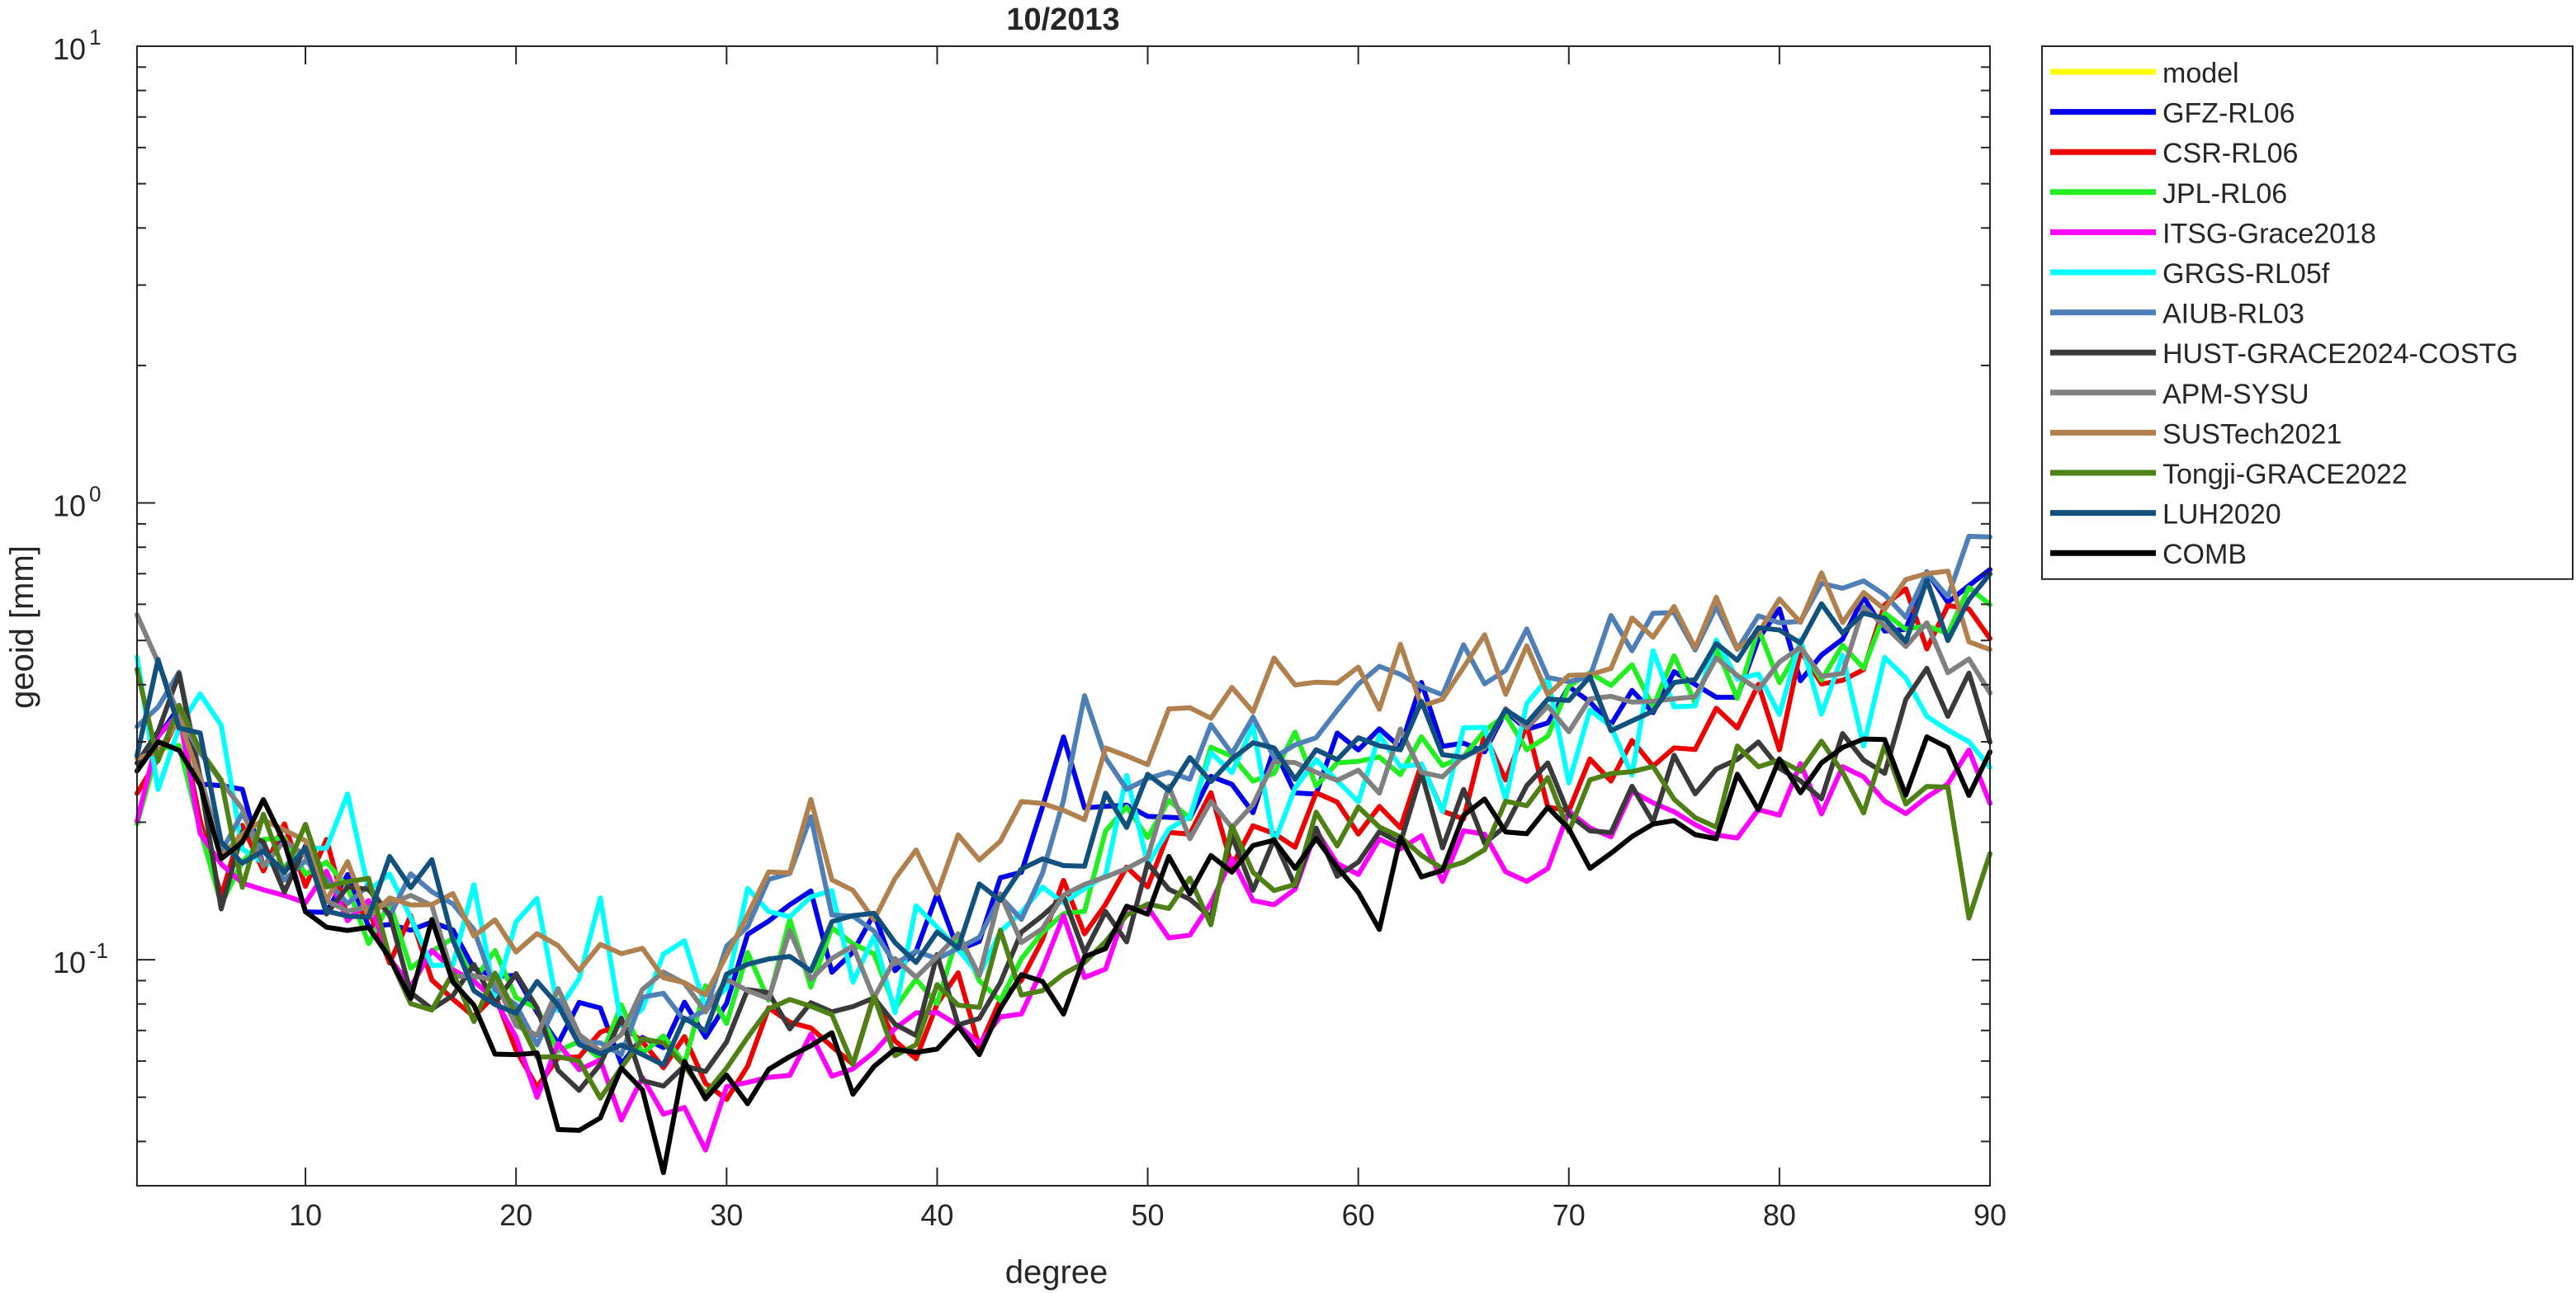 The width and height of the screenshot is (2576, 1293). What do you see at coordinates (2269, 233) in the screenshot?
I see `legend-label: ITSG-Grace2018` at bounding box center [2269, 233].